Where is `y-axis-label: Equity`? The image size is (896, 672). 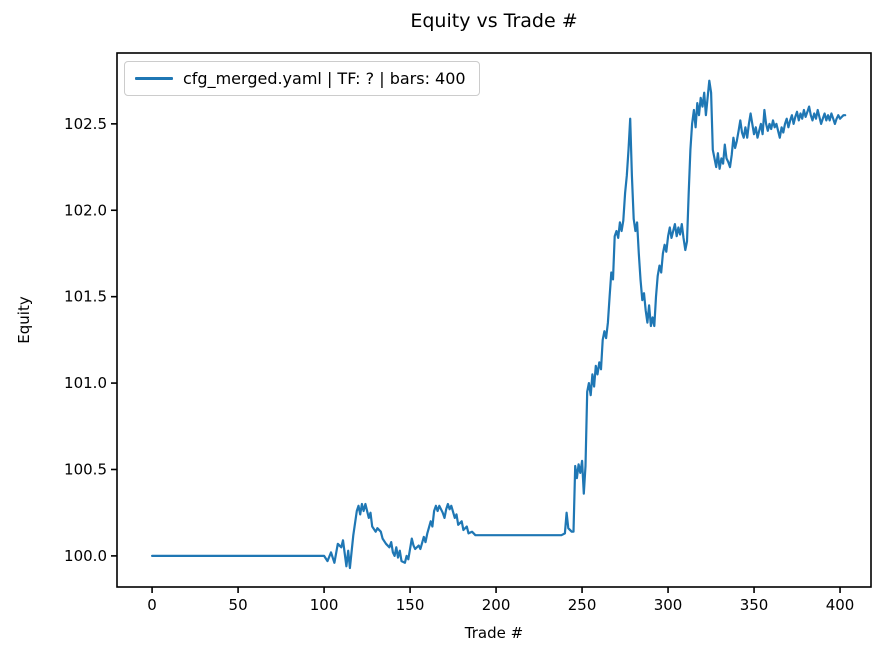
y-axis-label: Equity is located at coordinates (24, 320).